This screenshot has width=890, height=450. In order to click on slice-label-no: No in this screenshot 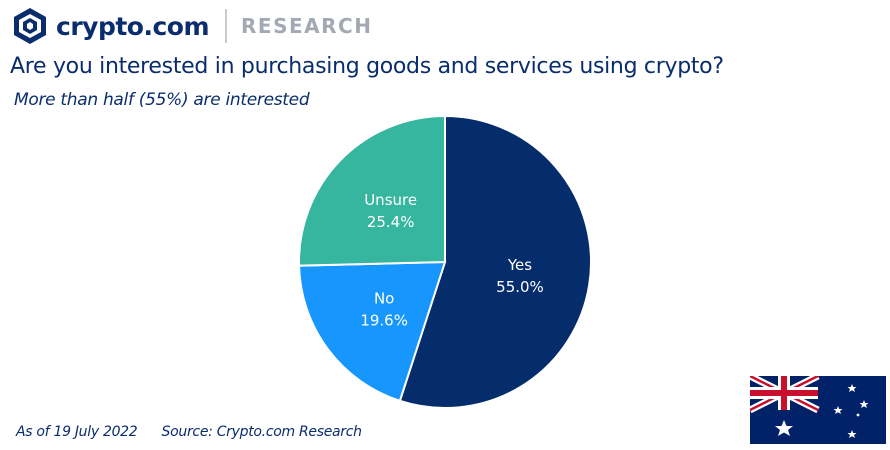, I will do `click(384, 298)`.